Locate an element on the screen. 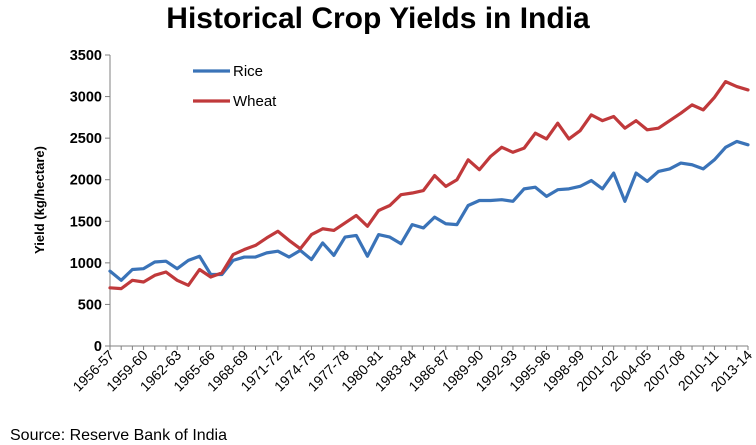  y-tick-label: 3500 is located at coordinates (86, 56).